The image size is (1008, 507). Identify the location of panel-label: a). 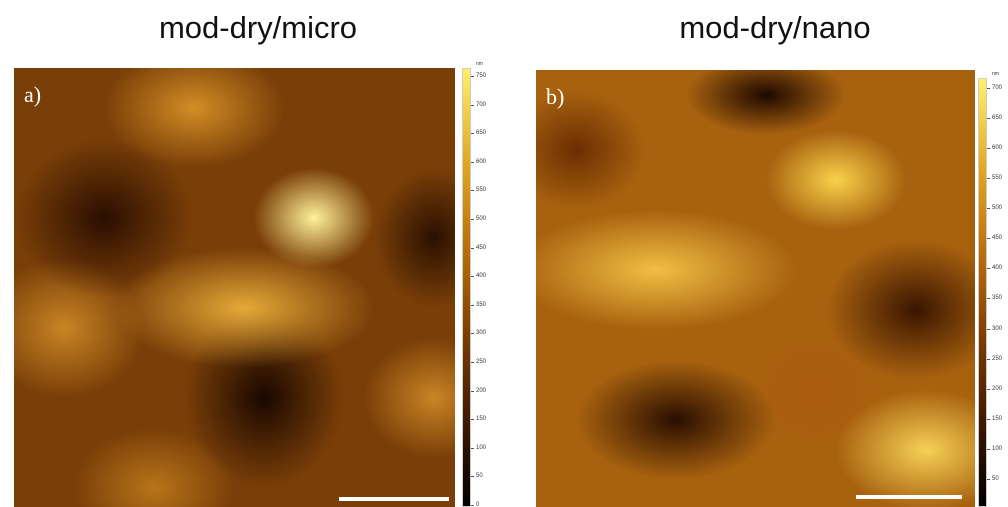
(33, 94).